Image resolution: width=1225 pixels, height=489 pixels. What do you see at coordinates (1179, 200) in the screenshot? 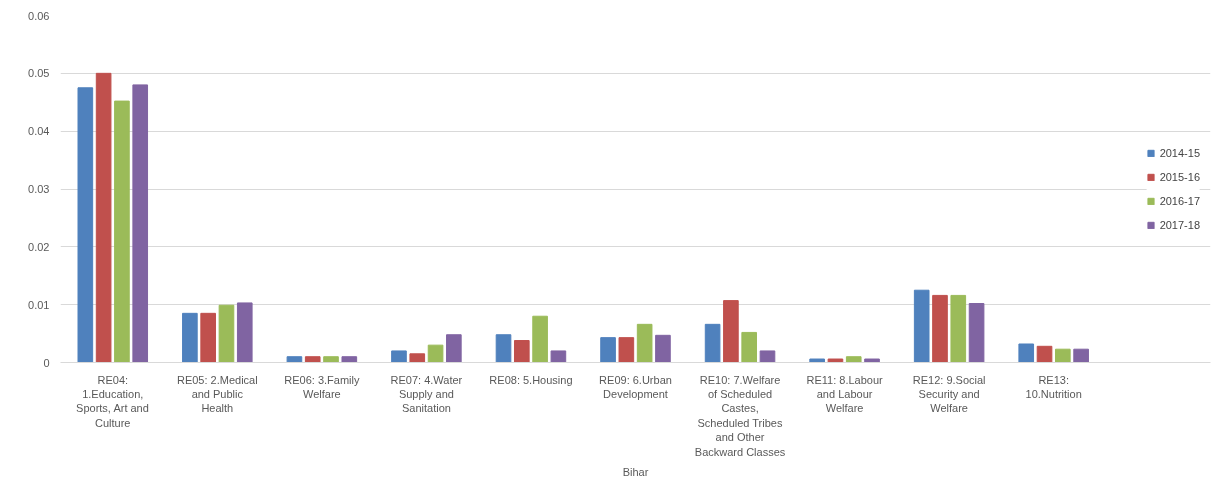
I see `legend-label: 2016-17` at bounding box center [1179, 200].